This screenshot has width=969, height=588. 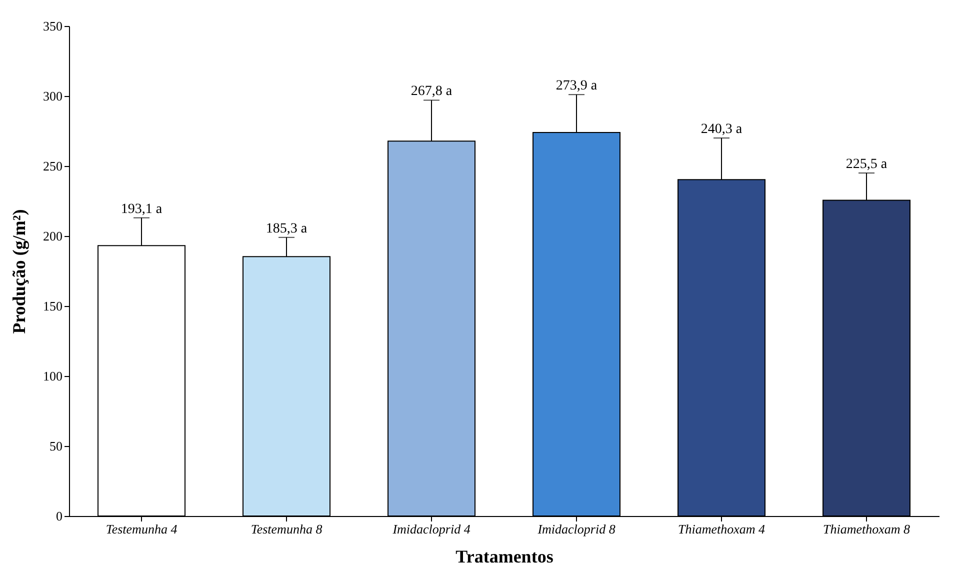 What do you see at coordinates (52, 96) in the screenshot?
I see `y-tick-label: 300` at bounding box center [52, 96].